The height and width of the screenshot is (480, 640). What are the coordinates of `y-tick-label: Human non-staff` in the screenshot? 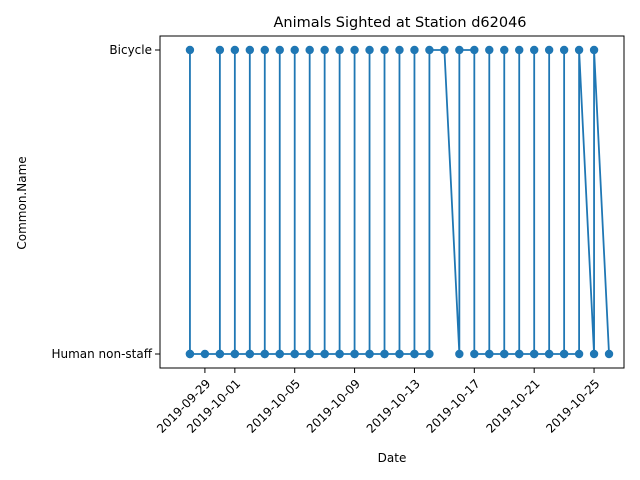 It's located at (101, 354).